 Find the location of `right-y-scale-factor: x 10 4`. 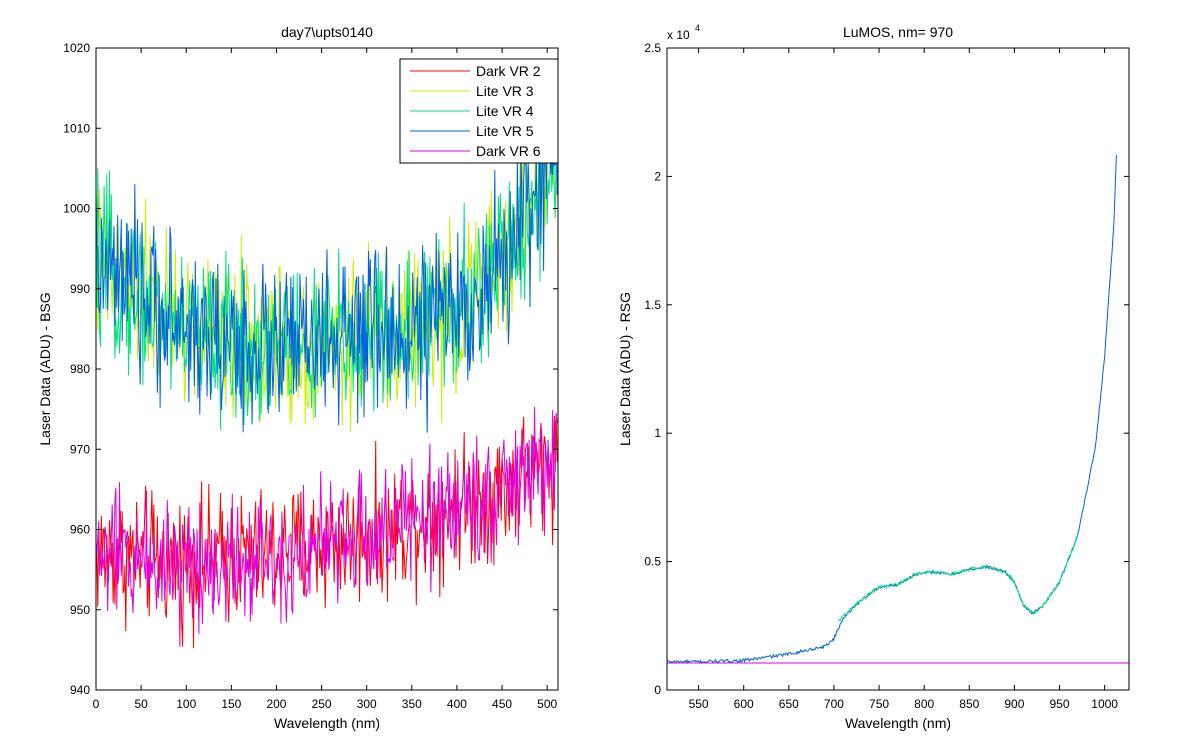

right-y-scale-factor: x 10 4 is located at coordinates (683, 32).